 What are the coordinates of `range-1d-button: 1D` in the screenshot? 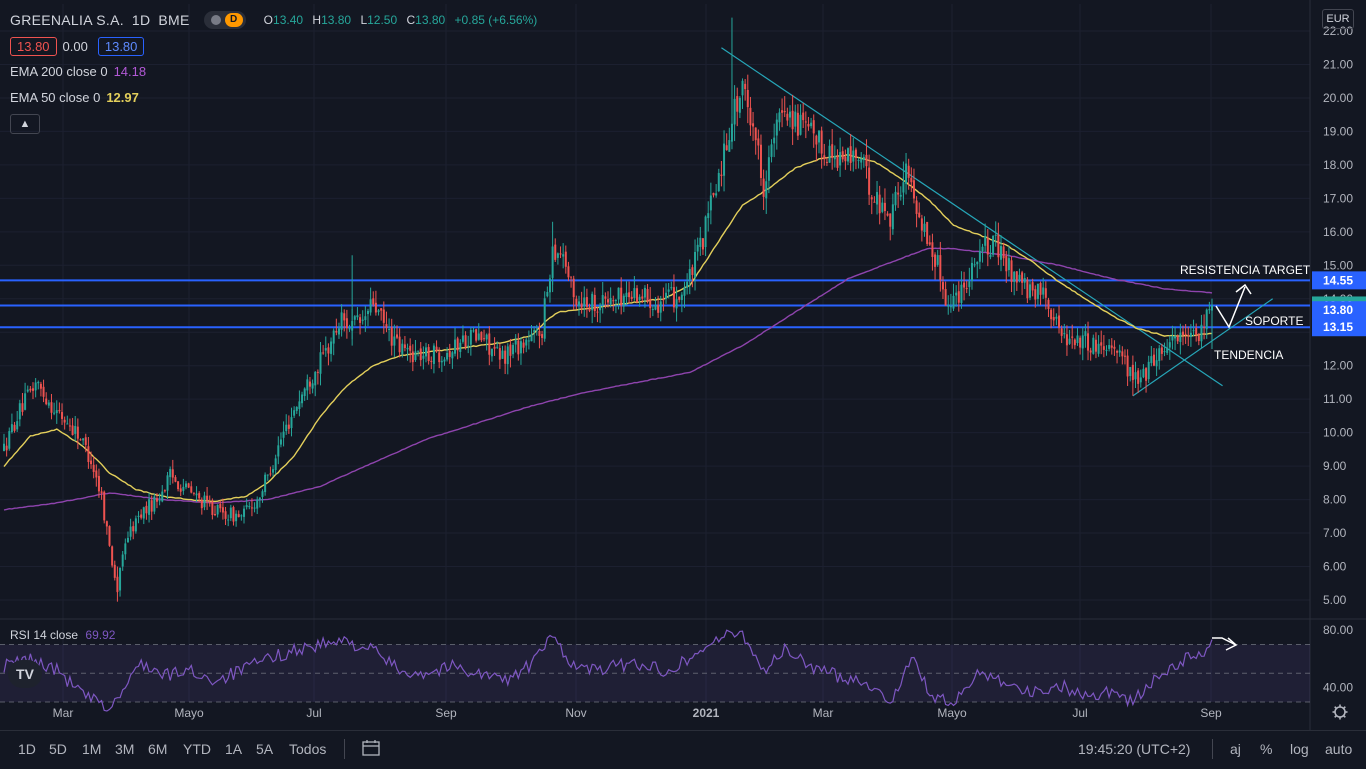 It's located at (27, 749).